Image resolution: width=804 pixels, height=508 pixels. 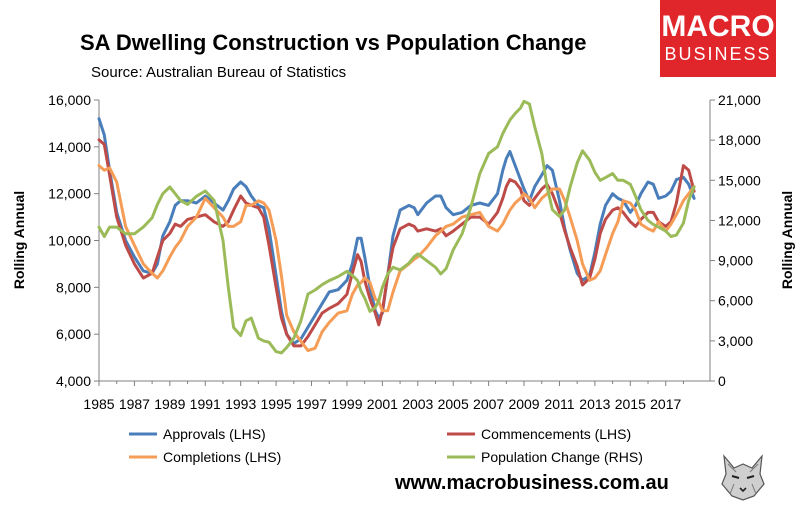 What do you see at coordinates (665, 404) in the screenshot?
I see `x-tick-label: 2017` at bounding box center [665, 404].